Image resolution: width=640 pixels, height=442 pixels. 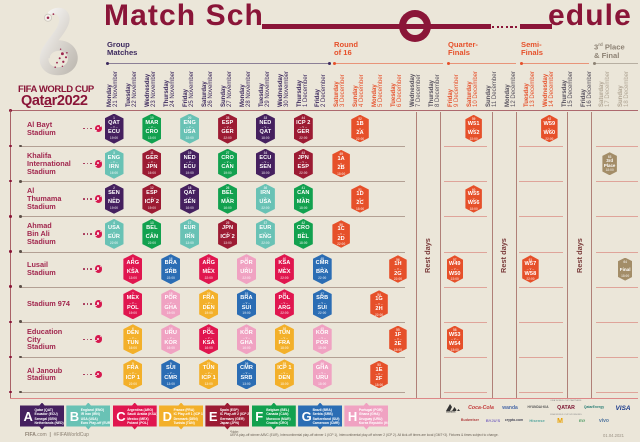 I want to click on svg-text: adidas, so click(x=451, y=411).